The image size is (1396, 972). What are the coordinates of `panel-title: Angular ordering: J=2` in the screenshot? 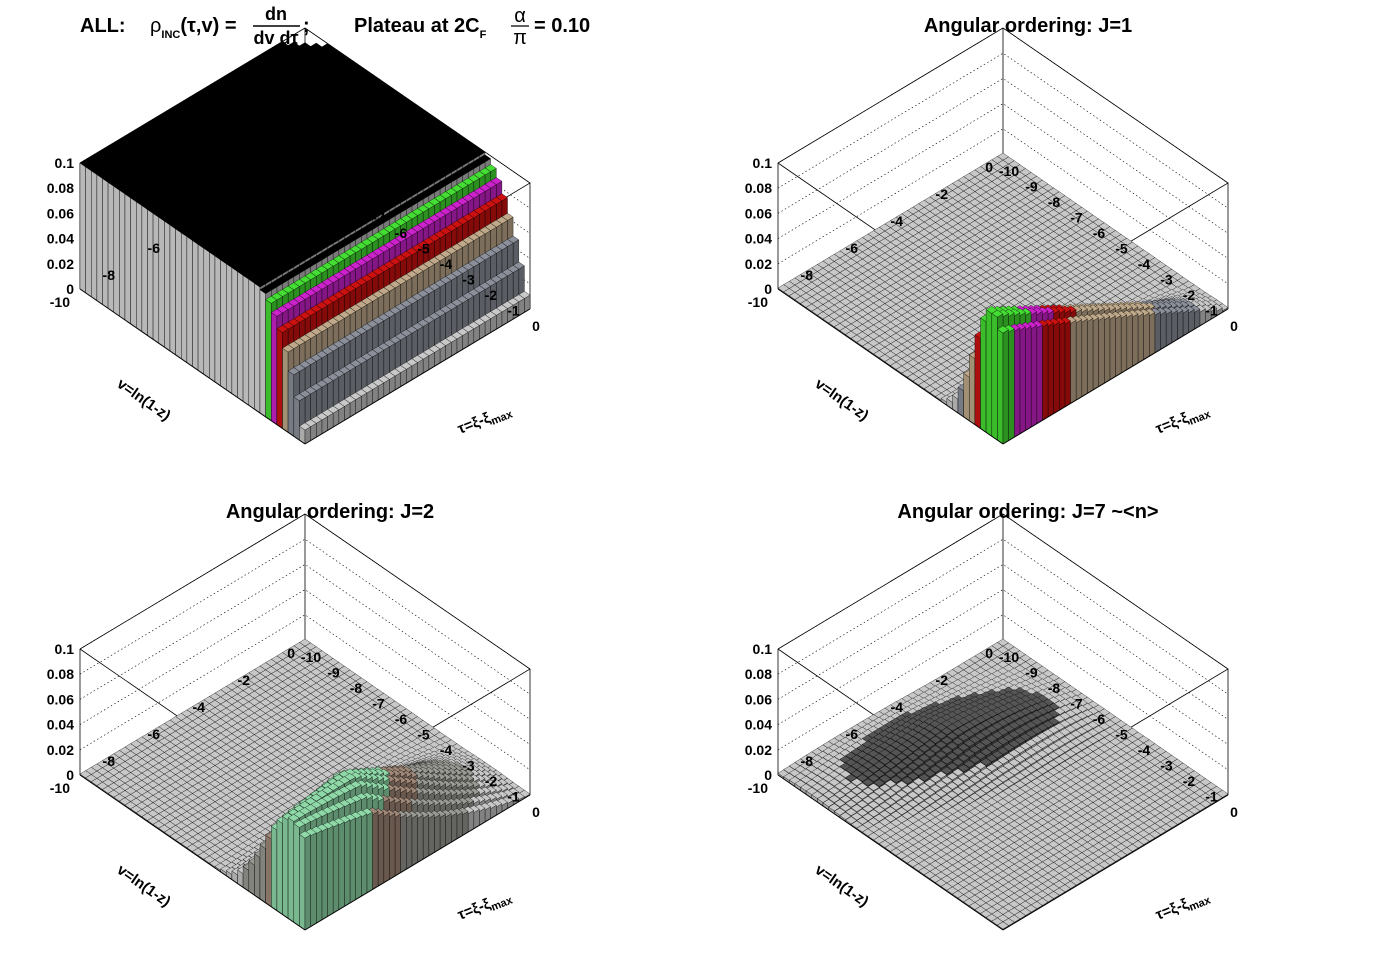 It's located at (330, 512).